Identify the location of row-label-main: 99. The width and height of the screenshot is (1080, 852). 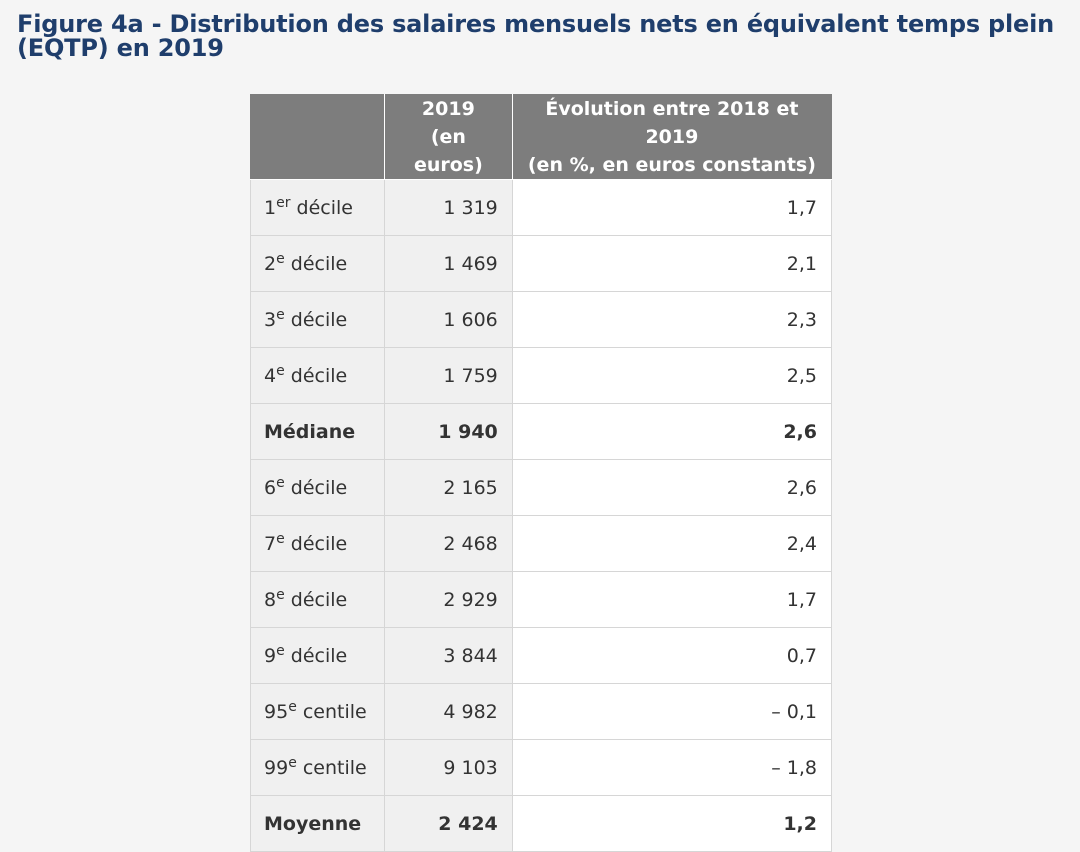
(276, 767).